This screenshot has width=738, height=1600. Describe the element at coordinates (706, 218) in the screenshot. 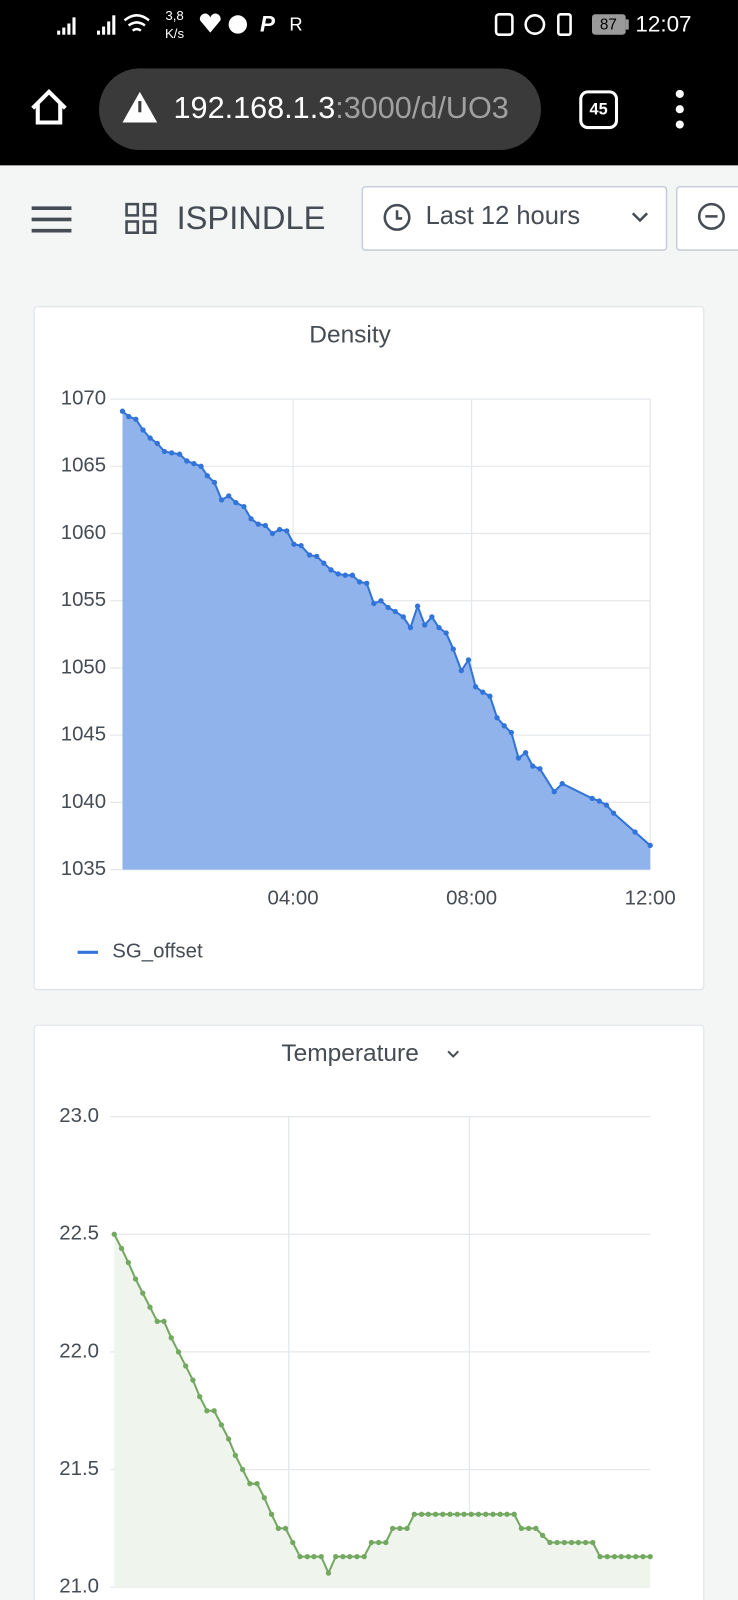

I see `zoom-out-button` at that location.